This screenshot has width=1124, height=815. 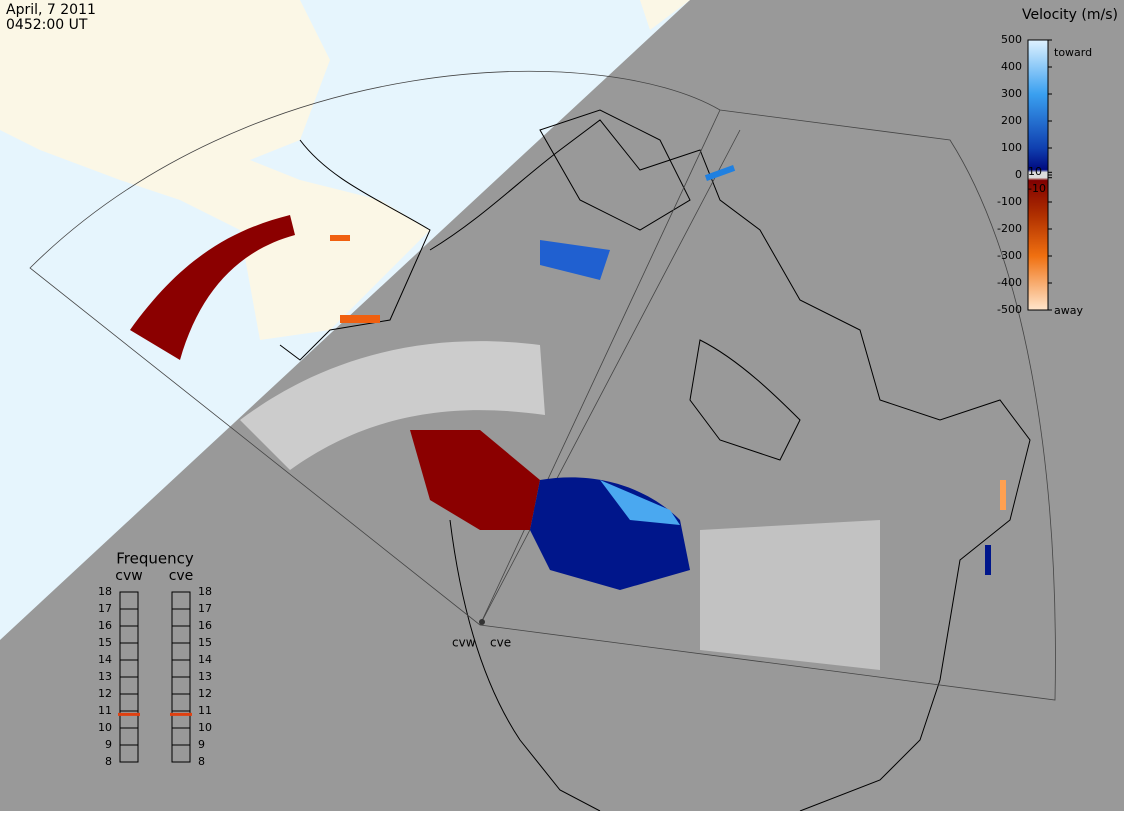 I want to click on scale-tick-label: 400, so click(x=1011, y=66).